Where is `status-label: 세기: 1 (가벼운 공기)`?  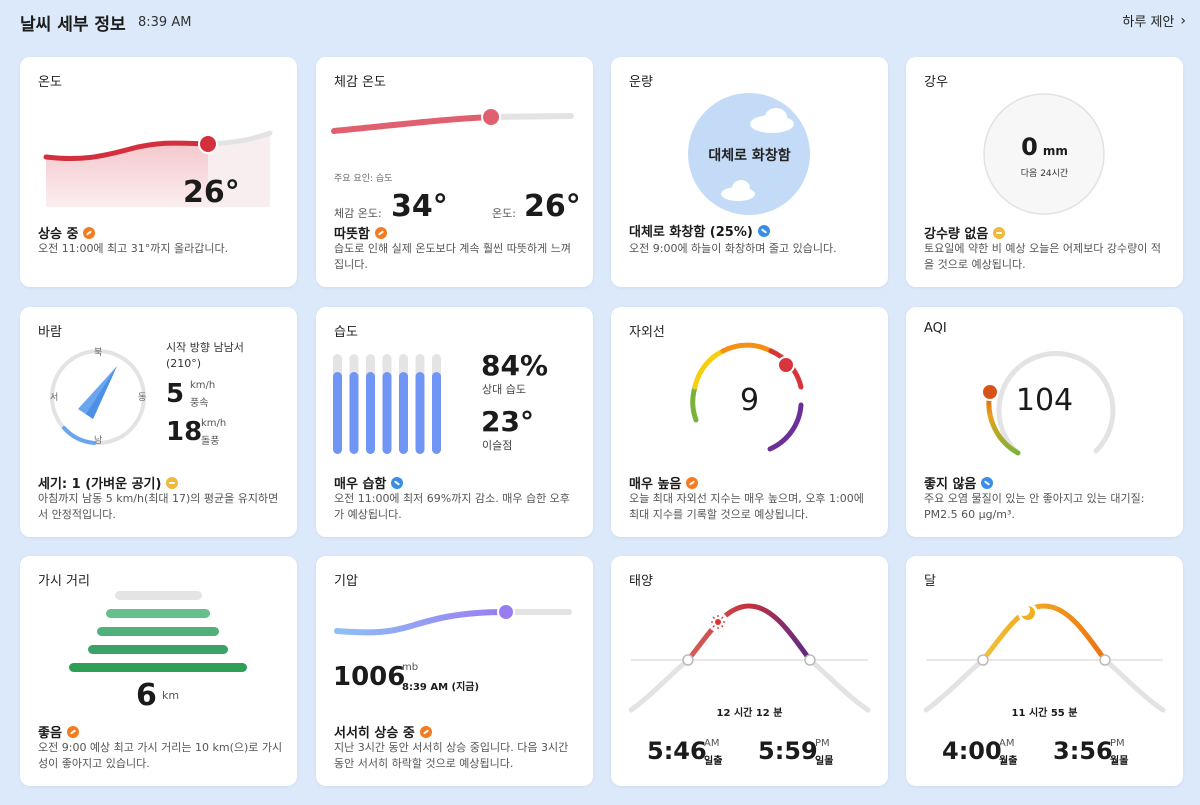
status-label: 세기: 1 (가벼운 공기) is located at coordinates (100, 484).